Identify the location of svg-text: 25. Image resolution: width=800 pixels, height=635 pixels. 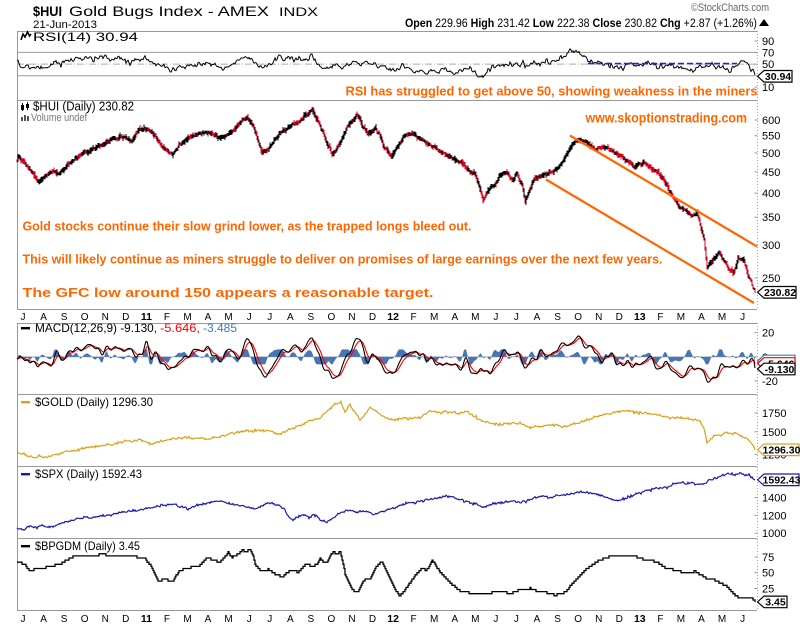
(768, 590).